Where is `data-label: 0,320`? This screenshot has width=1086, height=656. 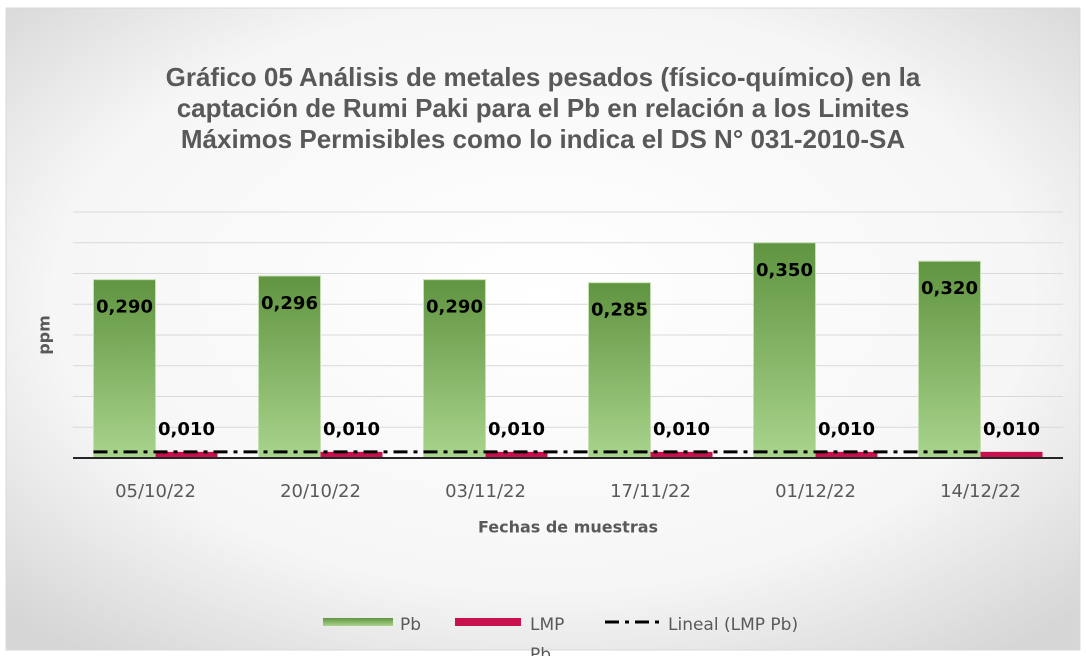
data-label: 0,320 is located at coordinates (949, 288).